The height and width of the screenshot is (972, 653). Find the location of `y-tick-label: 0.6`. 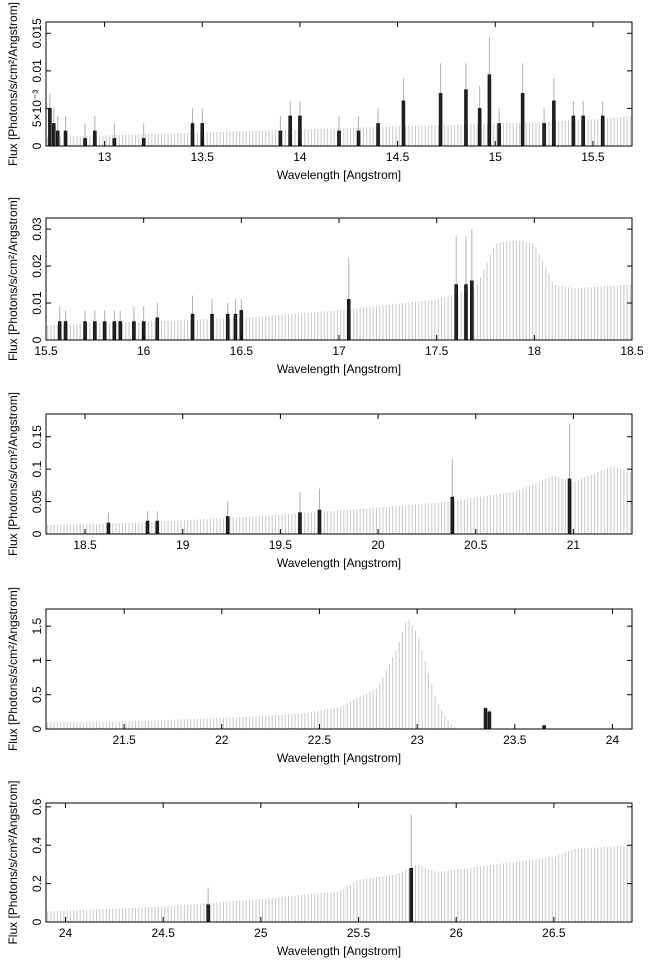

y-tick-label: 0.6 is located at coordinates (37, 806).